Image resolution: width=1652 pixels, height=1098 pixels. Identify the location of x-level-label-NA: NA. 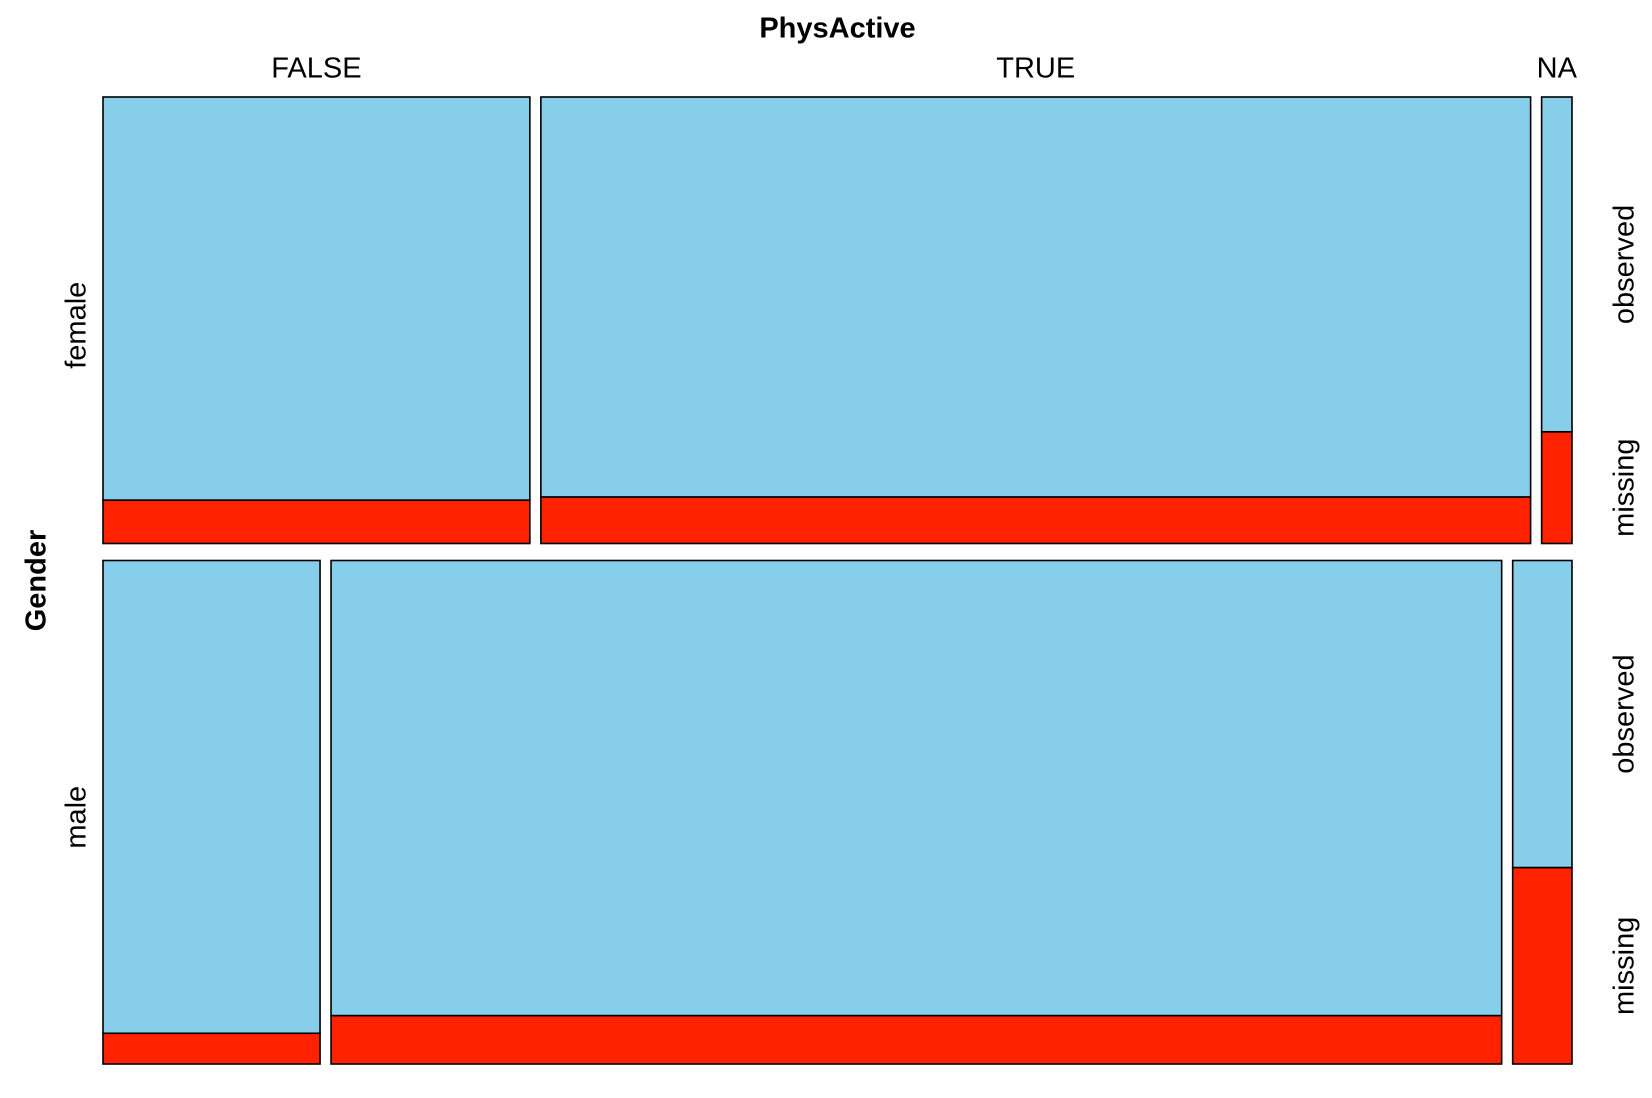
(1557, 69).